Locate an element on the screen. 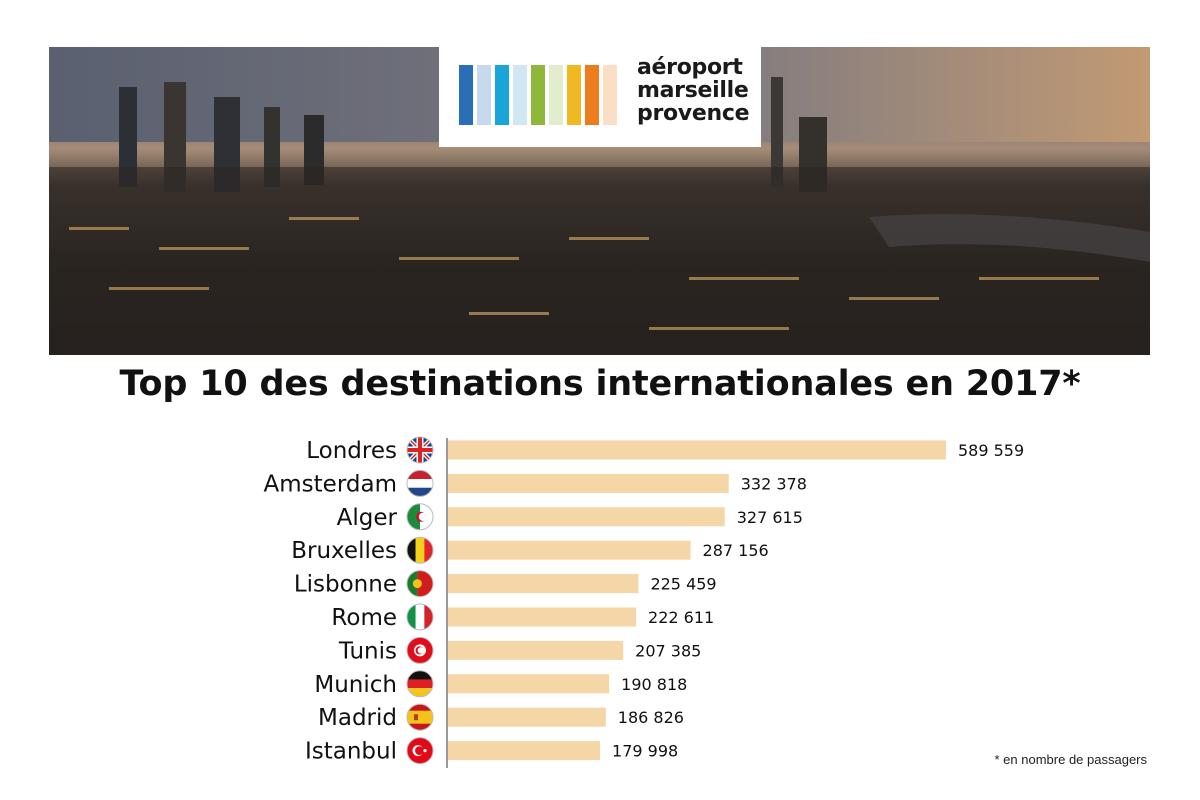  logo-line-2: marseille is located at coordinates (693, 90).